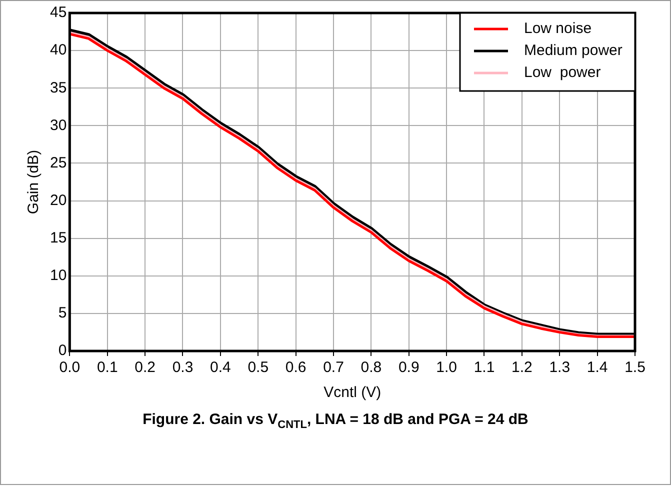  What do you see at coordinates (558, 29) in the screenshot?
I see `legend-label: Low noise` at bounding box center [558, 29].